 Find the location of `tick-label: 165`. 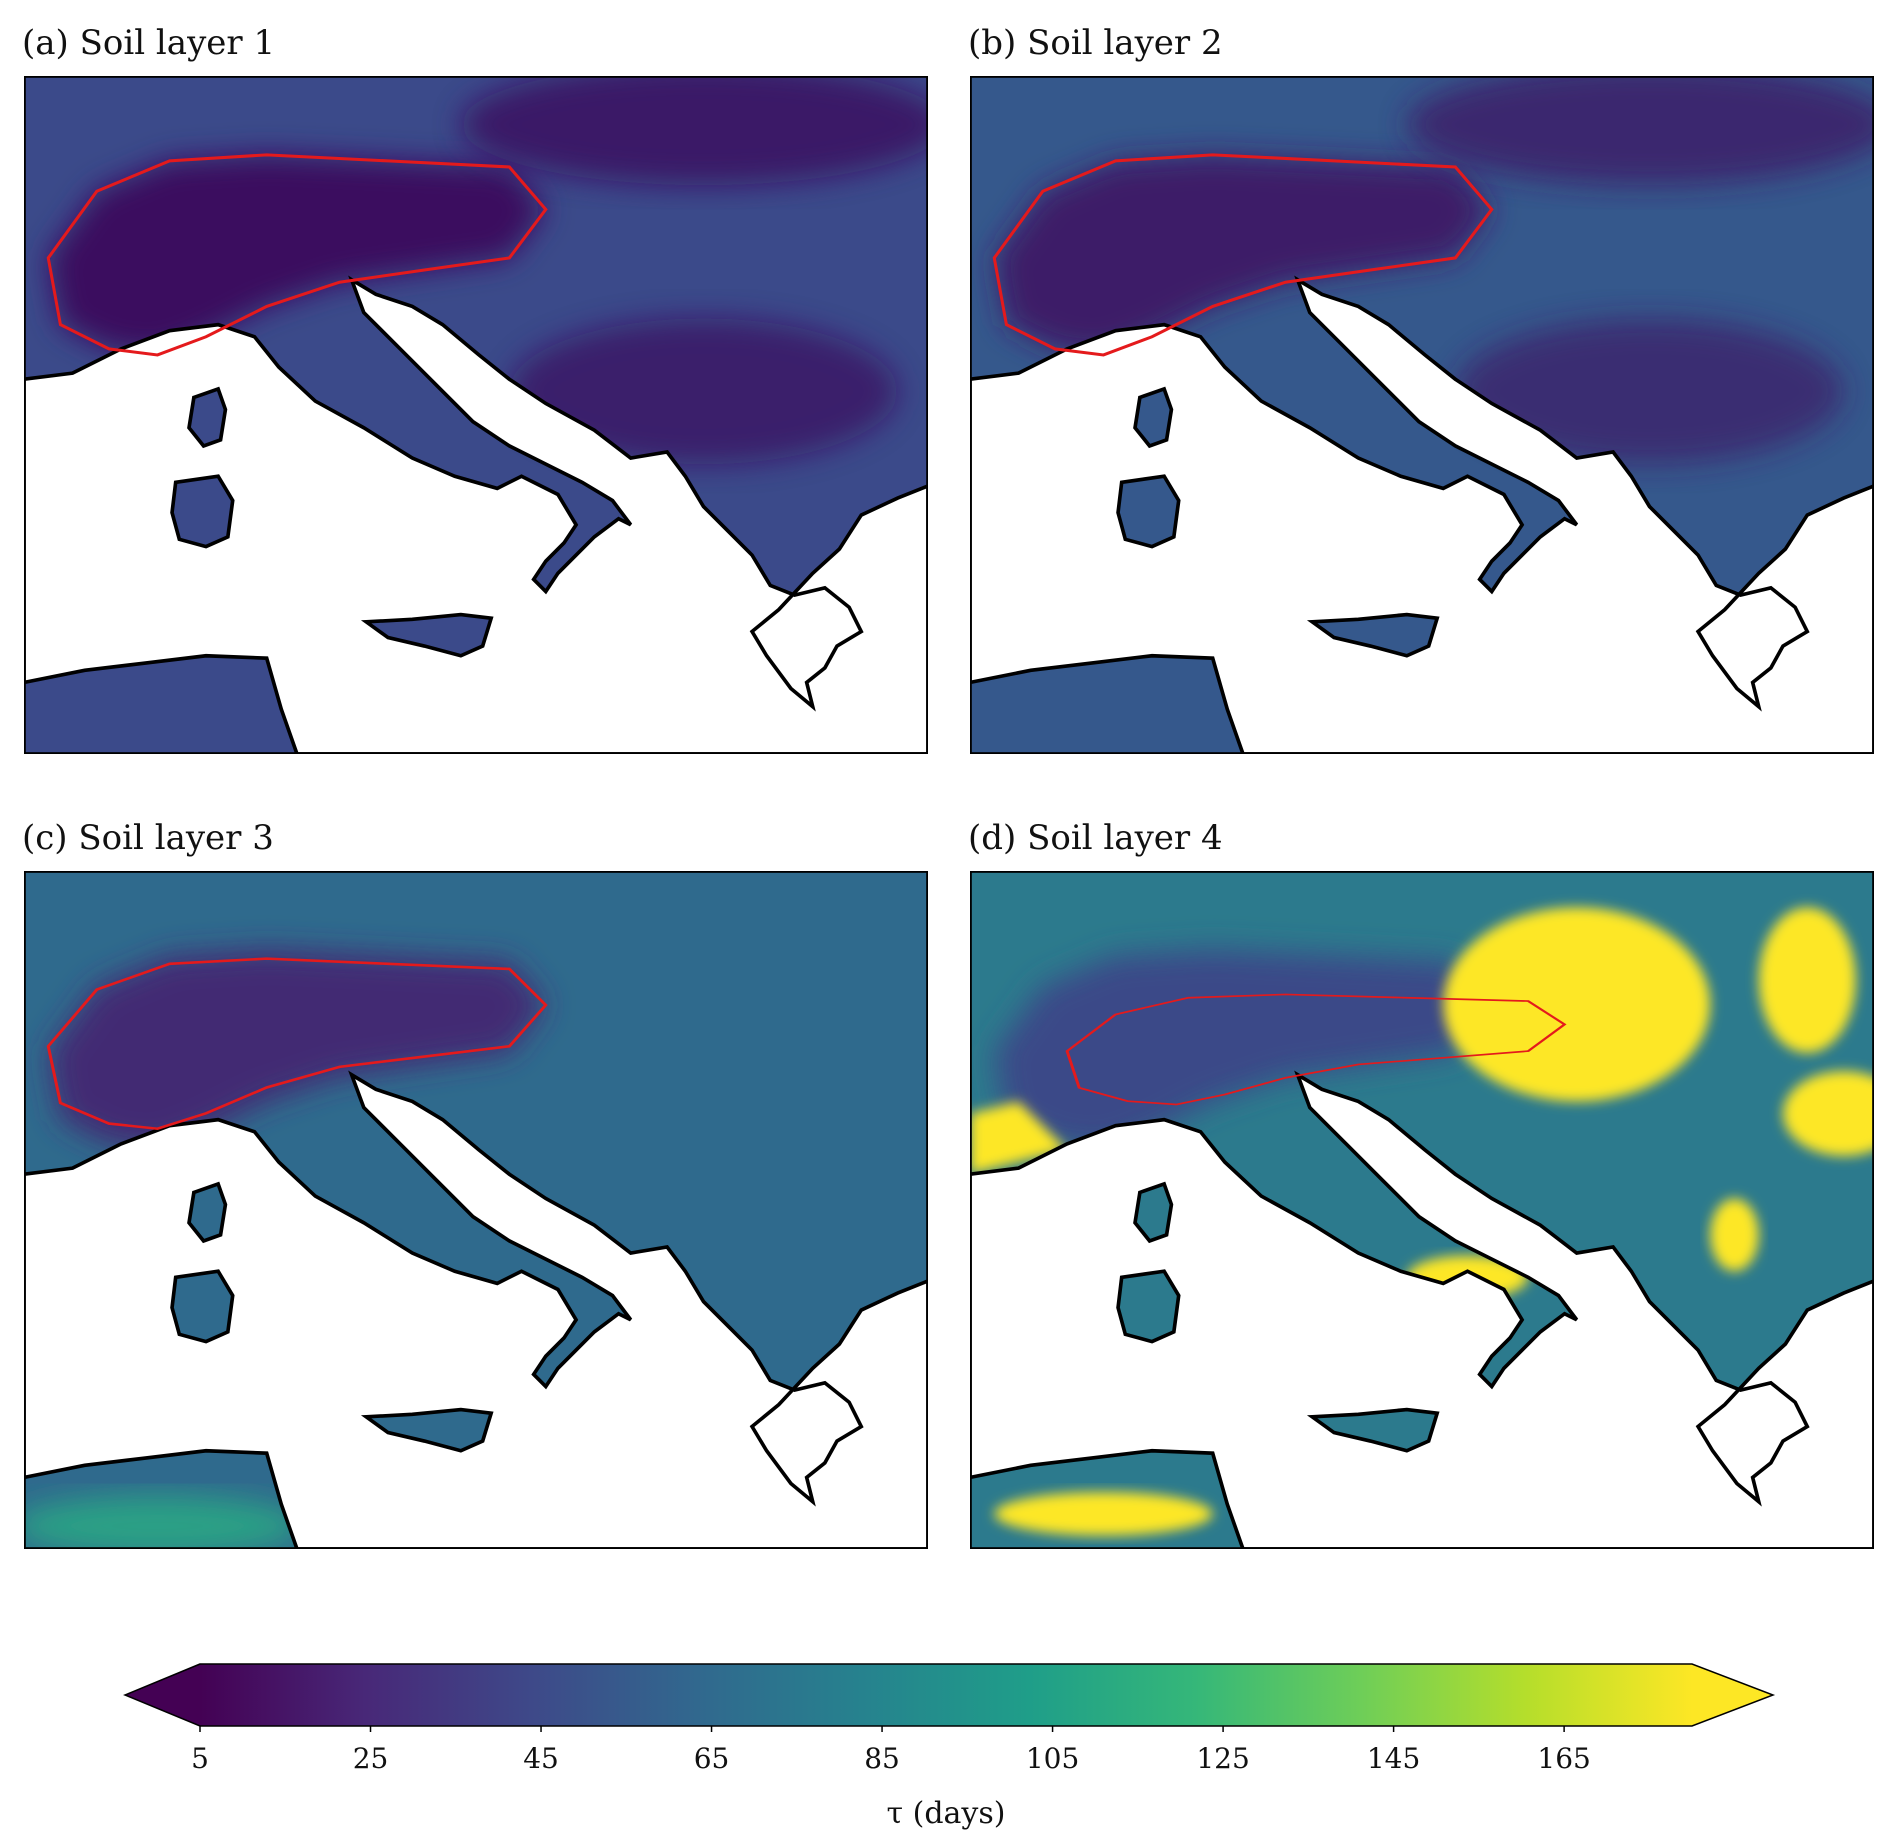

tick-label: 165 is located at coordinates (1563, 1758).